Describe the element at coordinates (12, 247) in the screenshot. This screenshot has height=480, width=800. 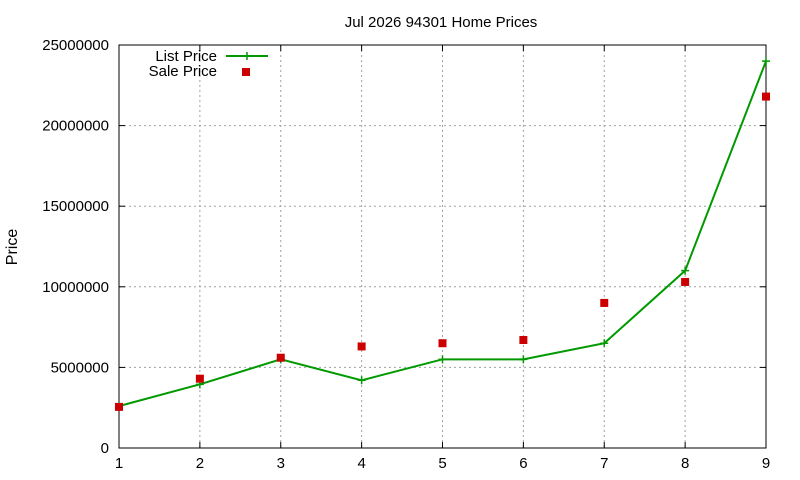
I see `y-axis-label: Price` at that location.